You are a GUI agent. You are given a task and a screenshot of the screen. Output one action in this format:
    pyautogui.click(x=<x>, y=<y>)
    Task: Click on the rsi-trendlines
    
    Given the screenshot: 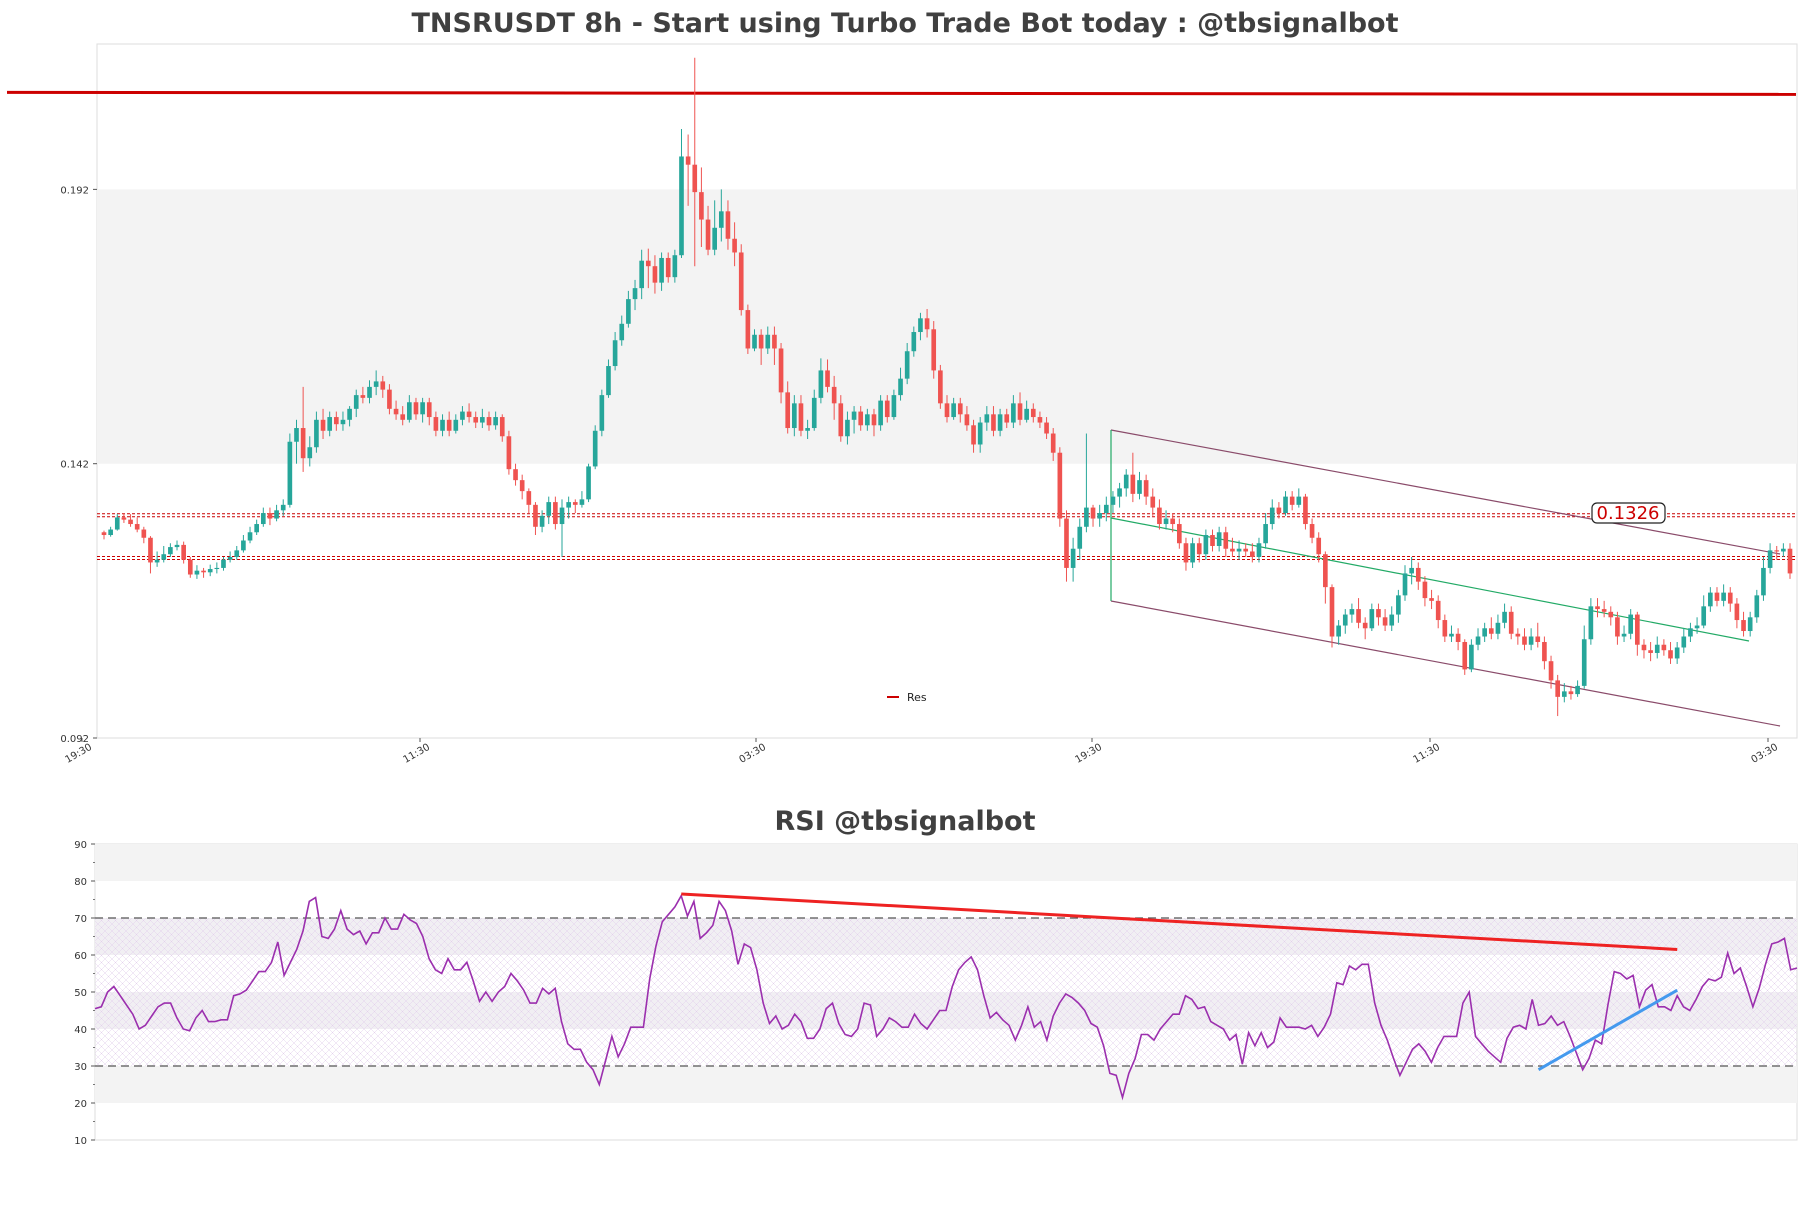 What is the action you would take?
    pyautogui.click(x=1179, y=982)
    